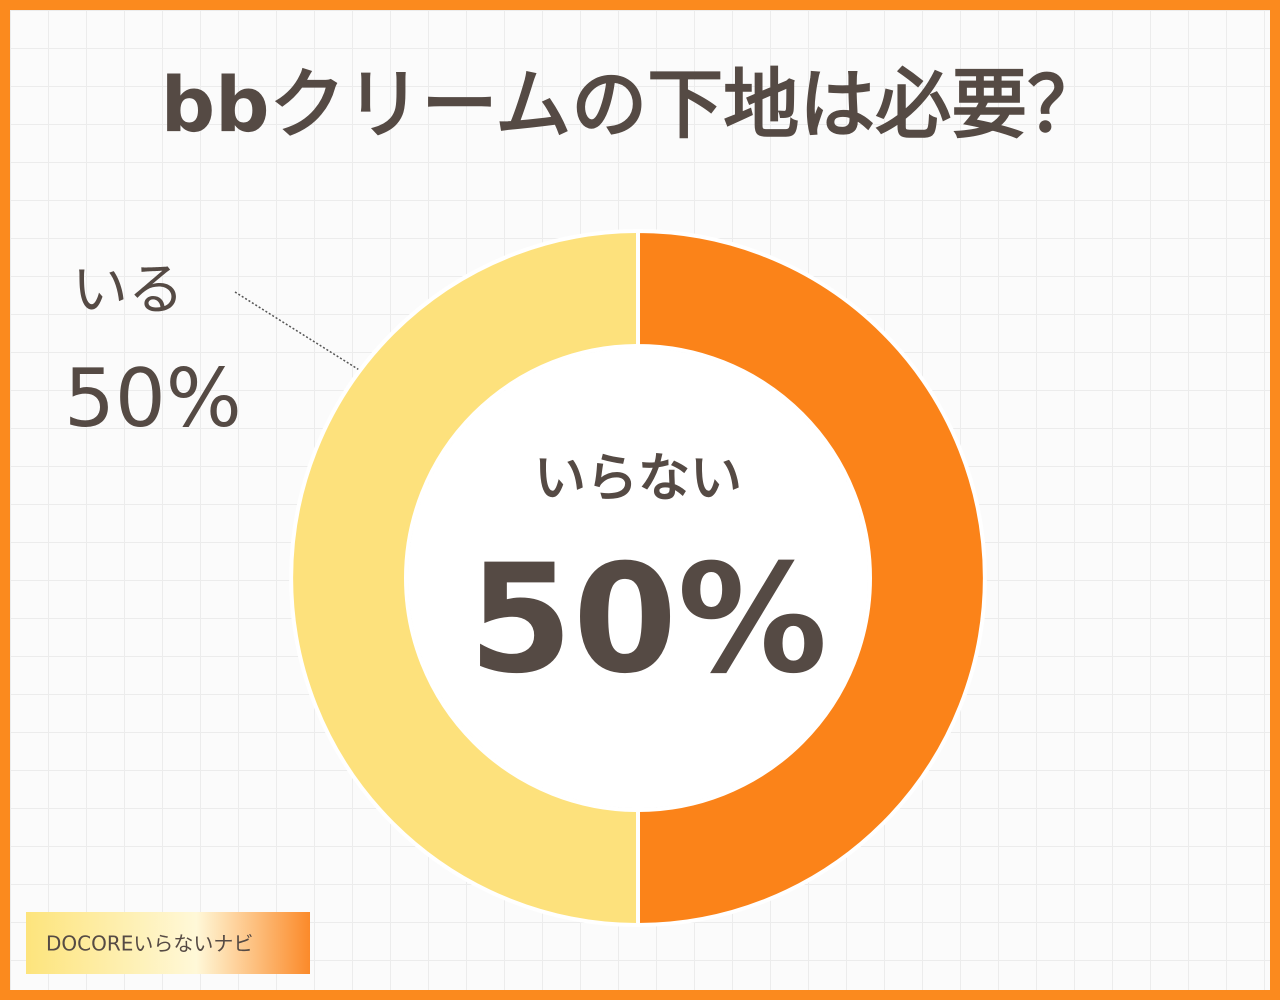 The width and height of the screenshot is (1280, 1000). What do you see at coordinates (149, 944) in the screenshot?
I see `footer: DOCOREいらないナビ` at bounding box center [149, 944].